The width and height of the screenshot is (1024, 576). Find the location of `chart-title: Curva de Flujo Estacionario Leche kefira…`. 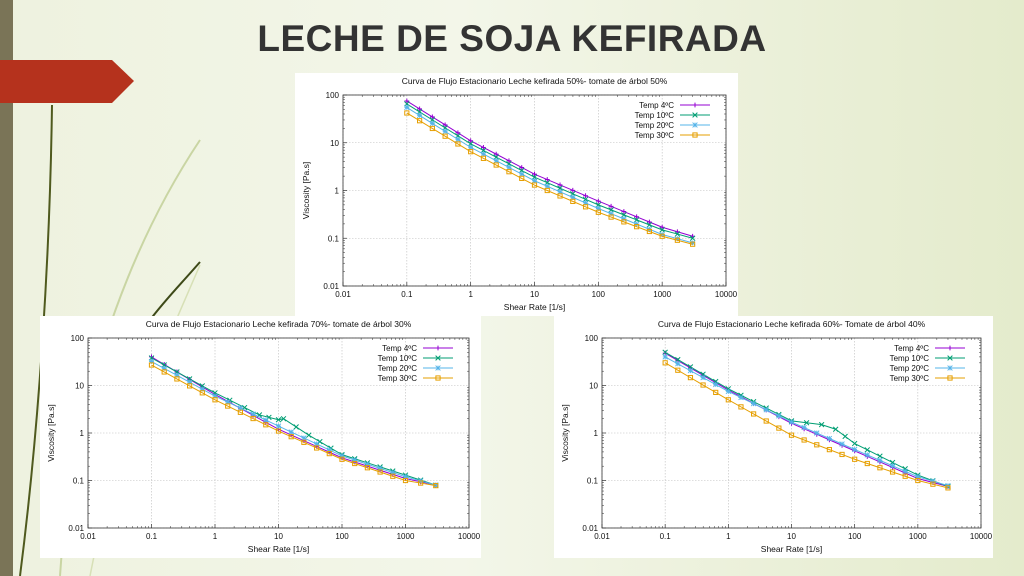

chart-title: Curva de Flujo Estacionario Leche kefira… is located at coordinates (279, 324).